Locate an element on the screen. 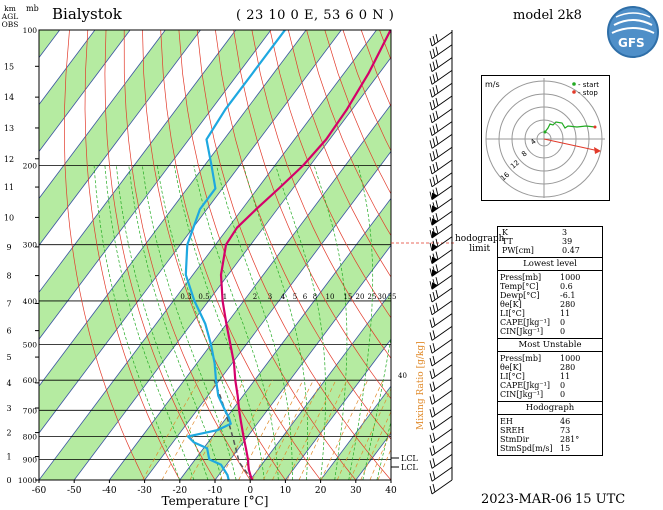 The image size is (663, 510). height-tick-label: 3 is located at coordinates (8, 408).